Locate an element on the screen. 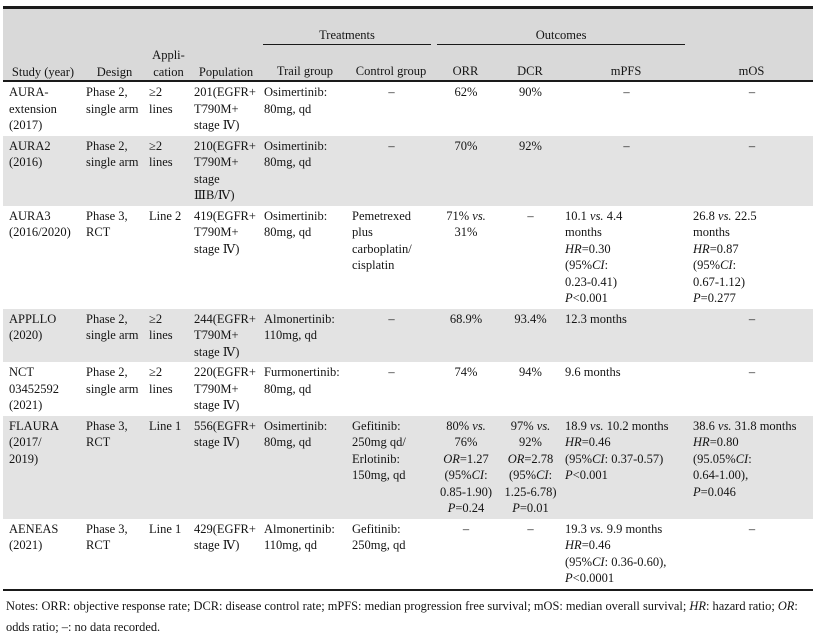 Image resolution: width=815 pixels, height=638 pixels. dcr-cell: 90% is located at coordinates (530, 92).